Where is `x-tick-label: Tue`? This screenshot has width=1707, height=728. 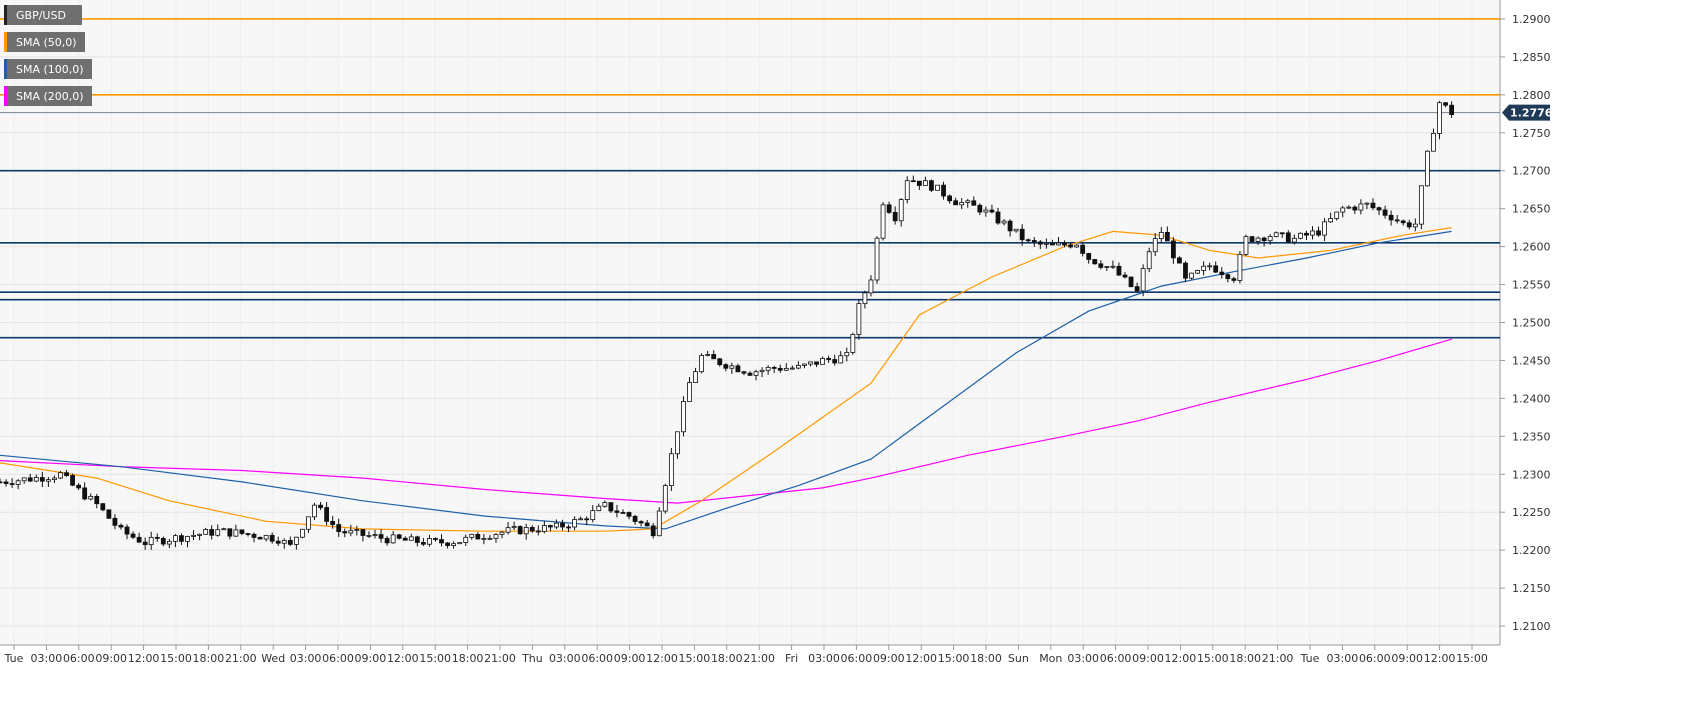
x-tick-label: Tue is located at coordinates (1310, 658).